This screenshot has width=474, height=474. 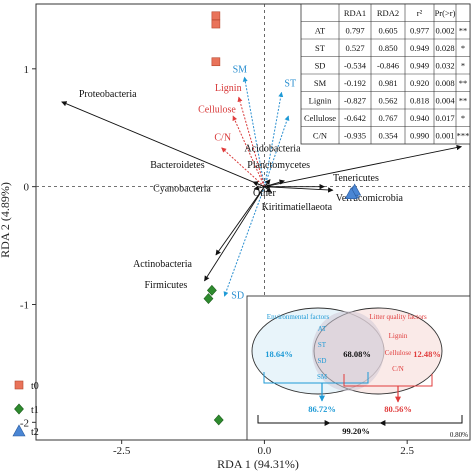 I want to click on taxon-arrow-actinobacteria, so click(x=240, y=221).